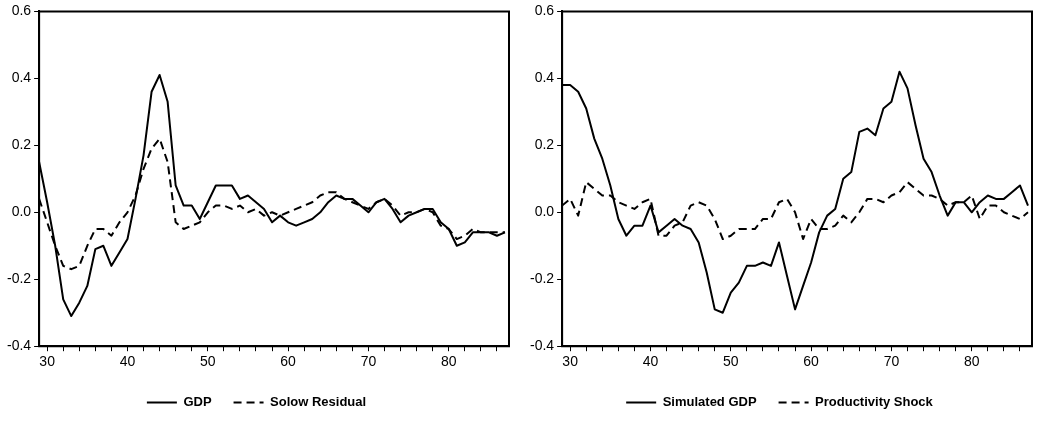 Image resolution: width=1046 pixels, height=423 pixels. I want to click on legend-label: Productivity Shock, so click(874, 402).